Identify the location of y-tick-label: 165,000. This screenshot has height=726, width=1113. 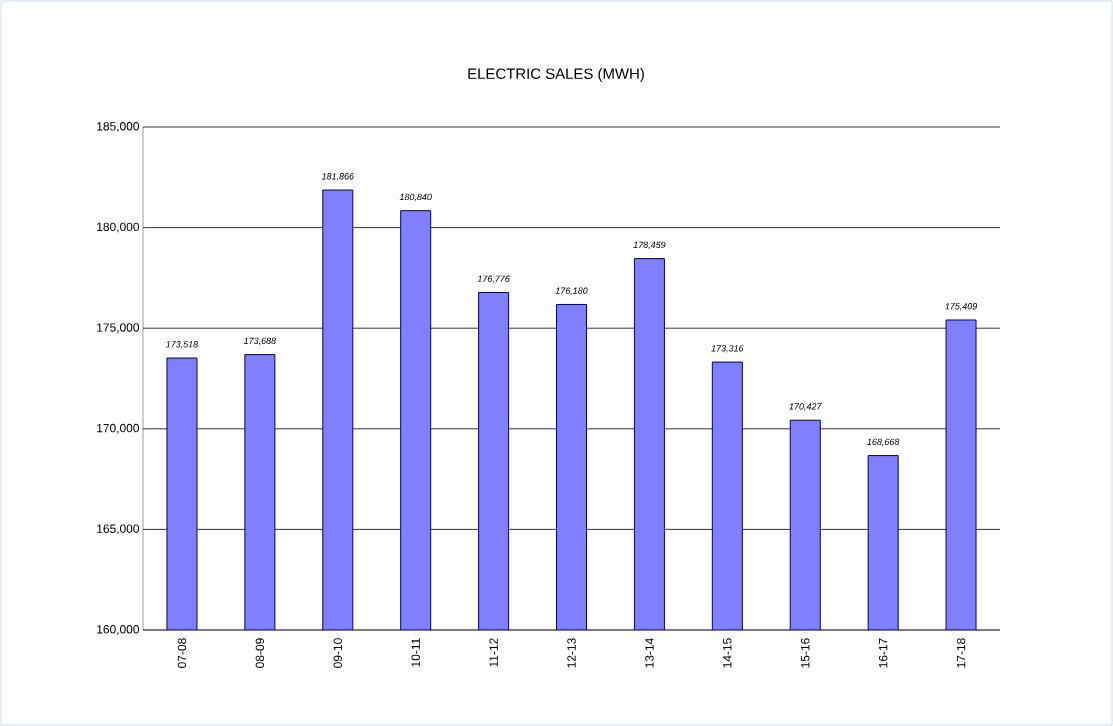
(118, 529).